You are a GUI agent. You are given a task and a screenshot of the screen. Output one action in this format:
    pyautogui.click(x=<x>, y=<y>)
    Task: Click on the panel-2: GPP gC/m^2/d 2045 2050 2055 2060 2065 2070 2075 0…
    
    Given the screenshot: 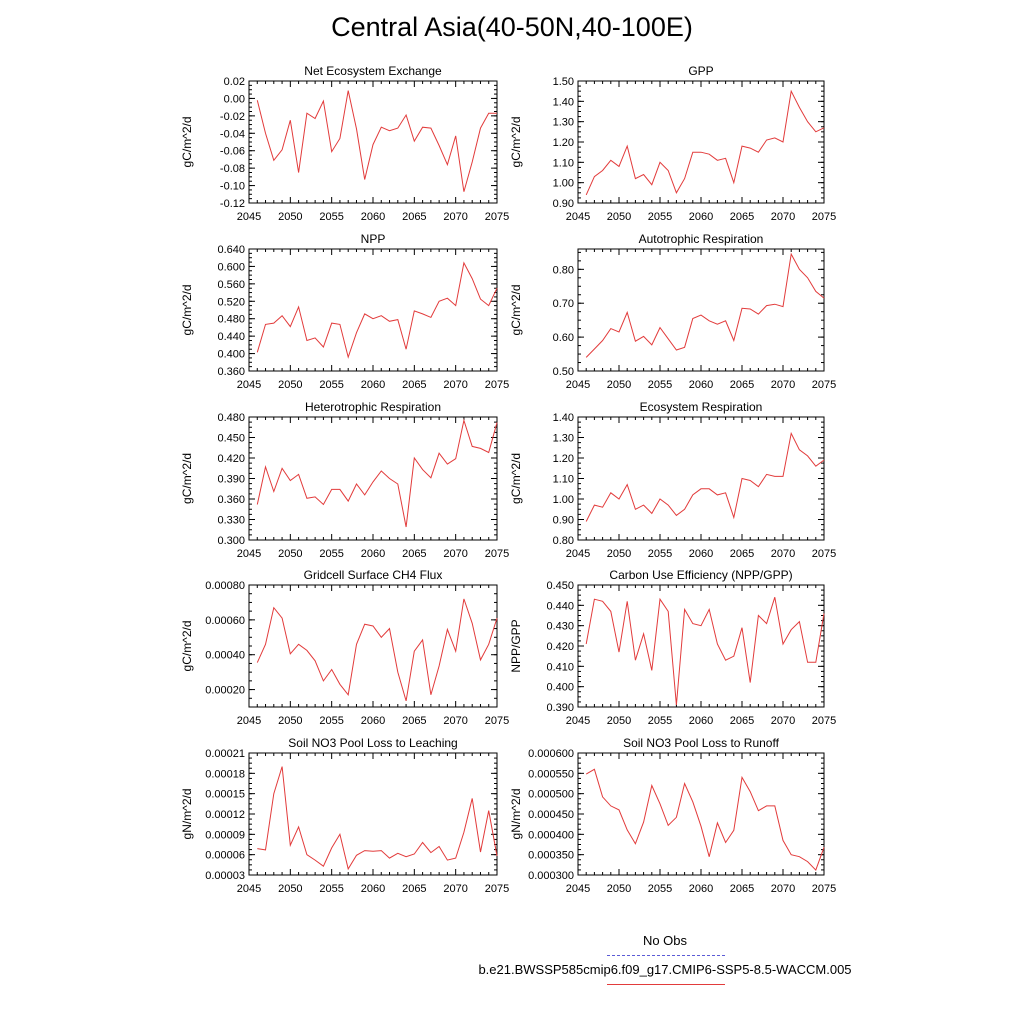 What is the action you would take?
    pyautogui.click(x=672, y=143)
    